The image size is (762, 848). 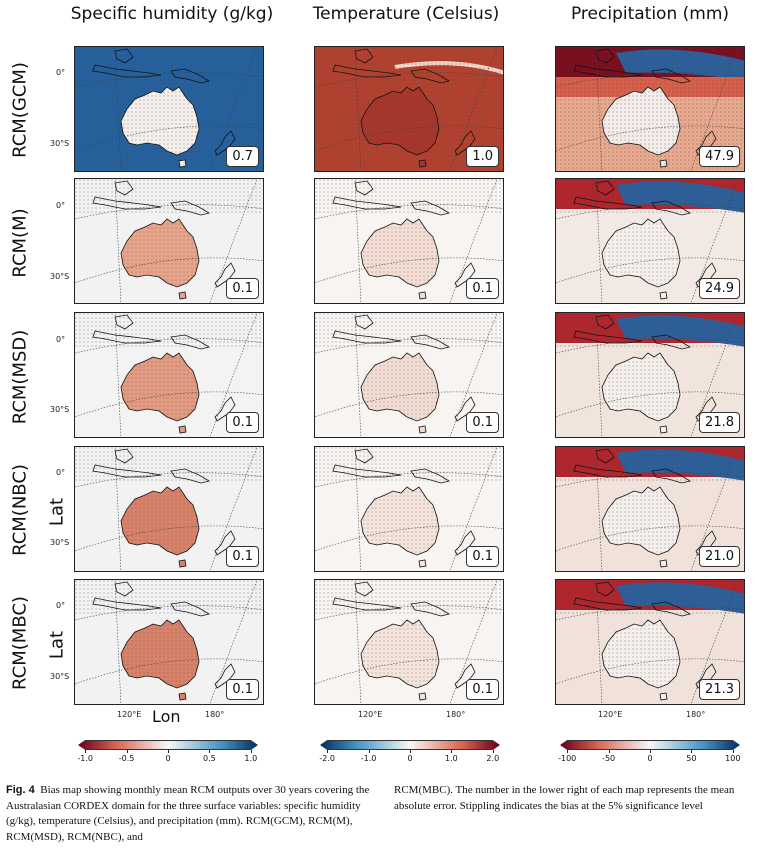 What do you see at coordinates (20, 243) in the screenshot?
I see `row-label-m: RCM(M)` at bounding box center [20, 243].